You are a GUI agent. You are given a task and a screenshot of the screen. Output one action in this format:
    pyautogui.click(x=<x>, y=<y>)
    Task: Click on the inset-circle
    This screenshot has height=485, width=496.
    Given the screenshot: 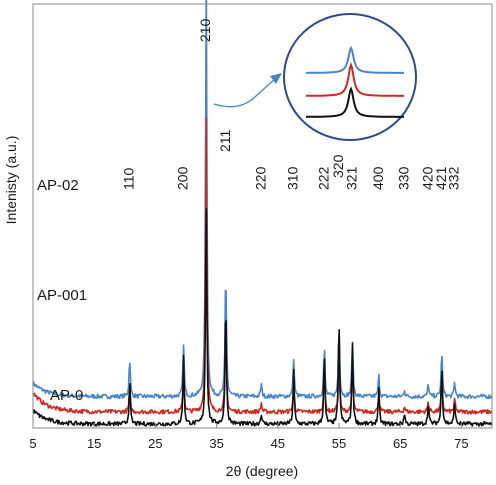 What is the action you would take?
    pyautogui.click(x=350, y=77)
    